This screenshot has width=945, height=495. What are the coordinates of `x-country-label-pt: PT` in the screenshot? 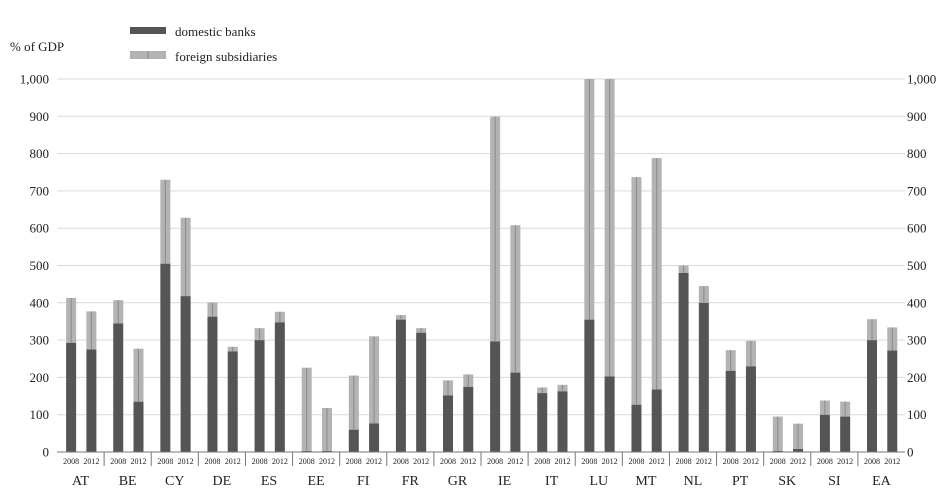 It's located at (740, 481).